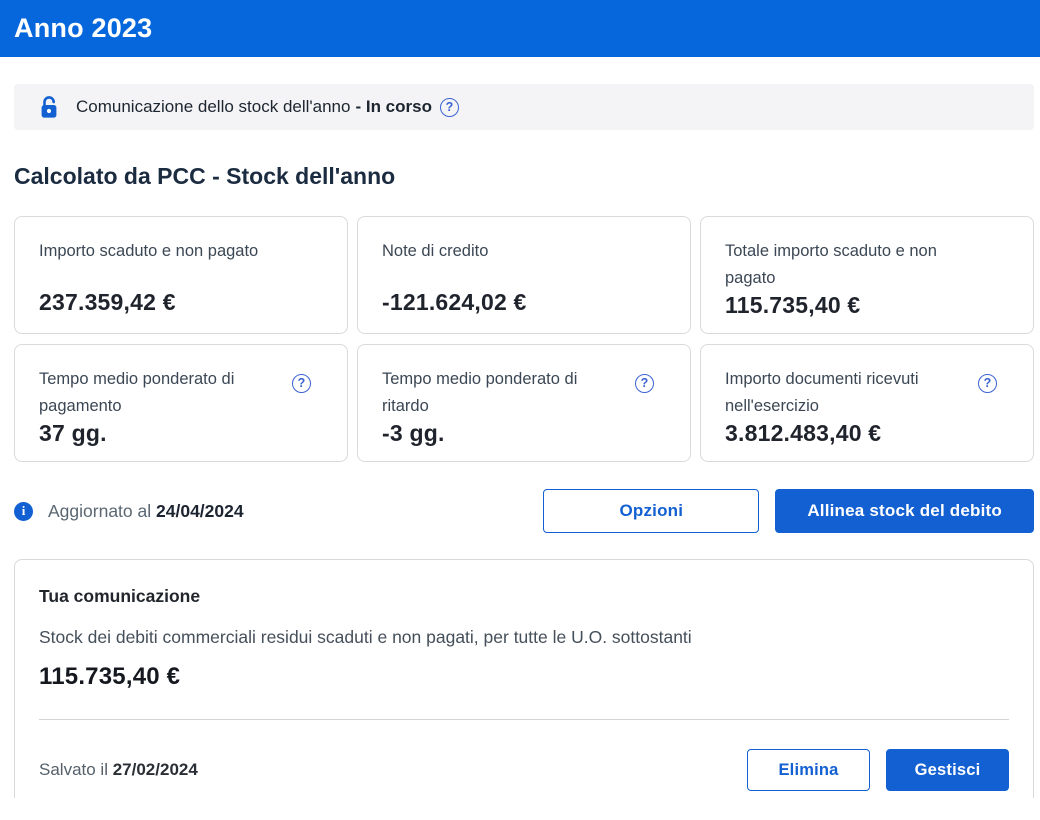 The height and width of the screenshot is (820, 1040). What do you see at coordinates (200, 510) in the screenshot?
I see `updated-date: 24/04/2024` at bounding box center [200, 510].